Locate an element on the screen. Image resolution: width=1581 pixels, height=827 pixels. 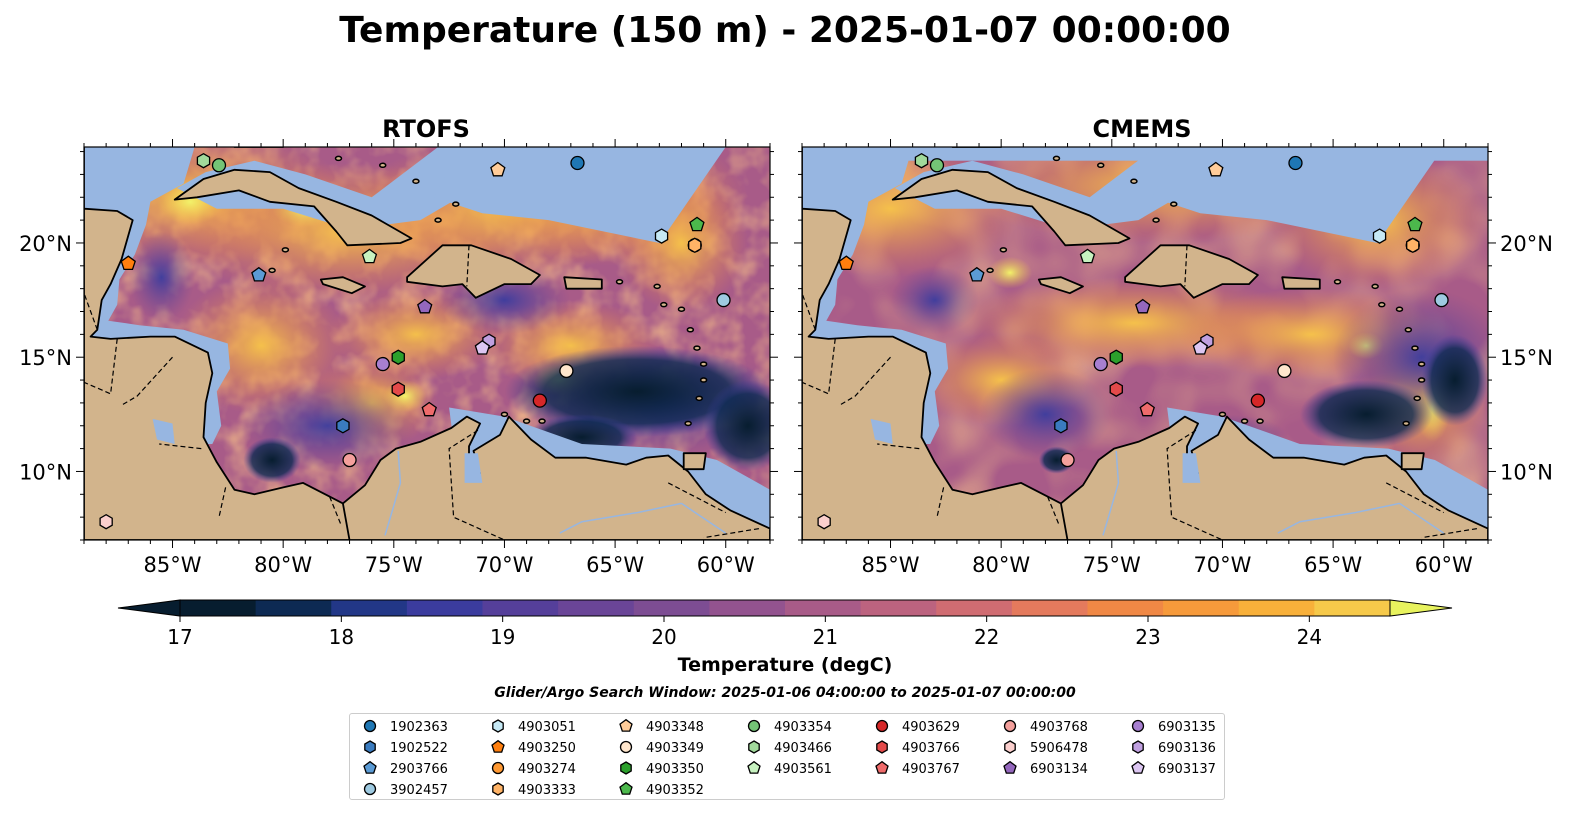
legend-label: 4903768 is located at coordinates (1059, 727).